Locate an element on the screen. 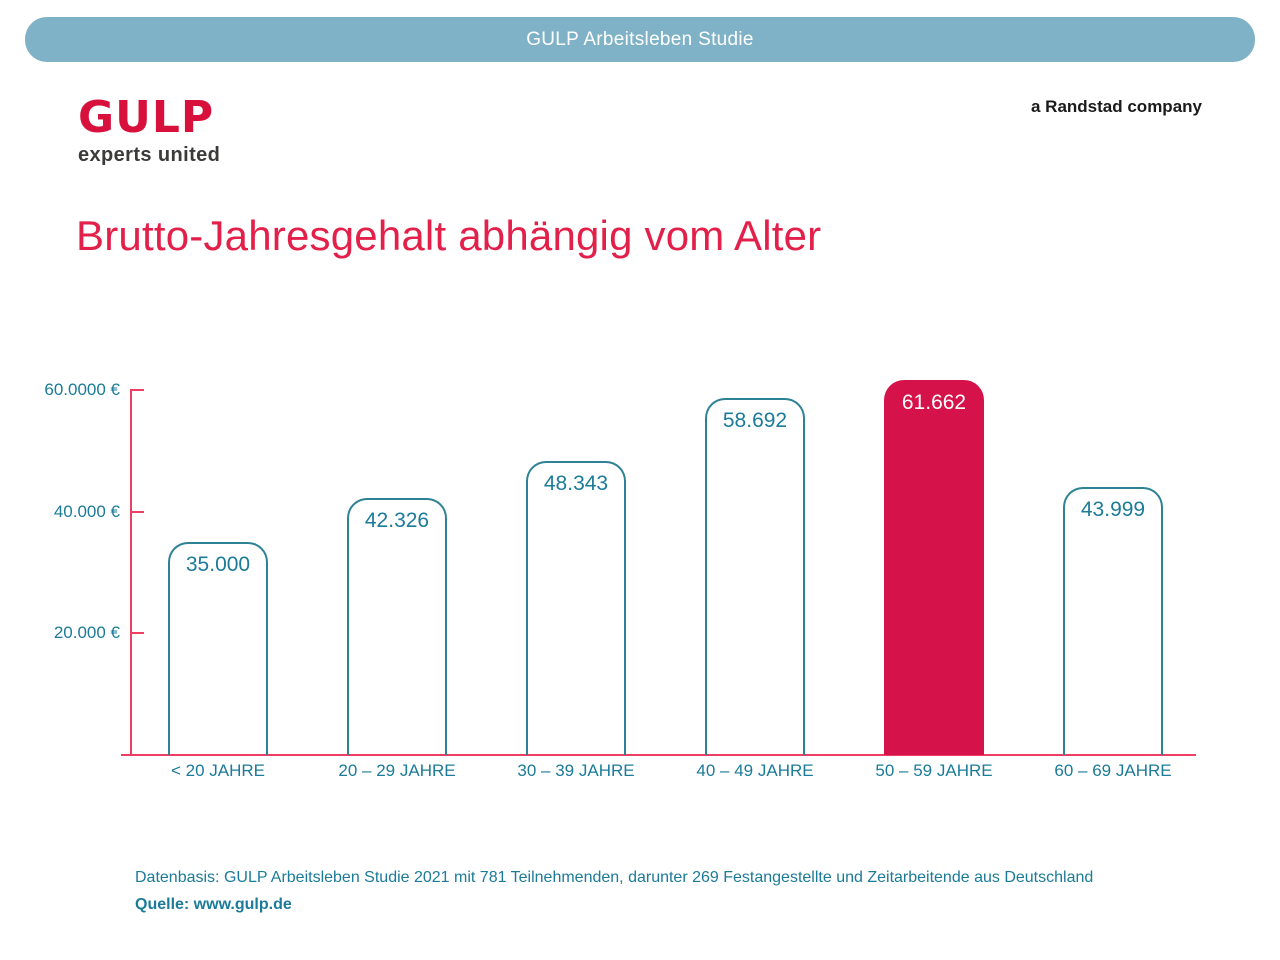 This screenshot has height=960, width=1280. gulp-logo-tagline: experts united is located at coordinates (149, 155).